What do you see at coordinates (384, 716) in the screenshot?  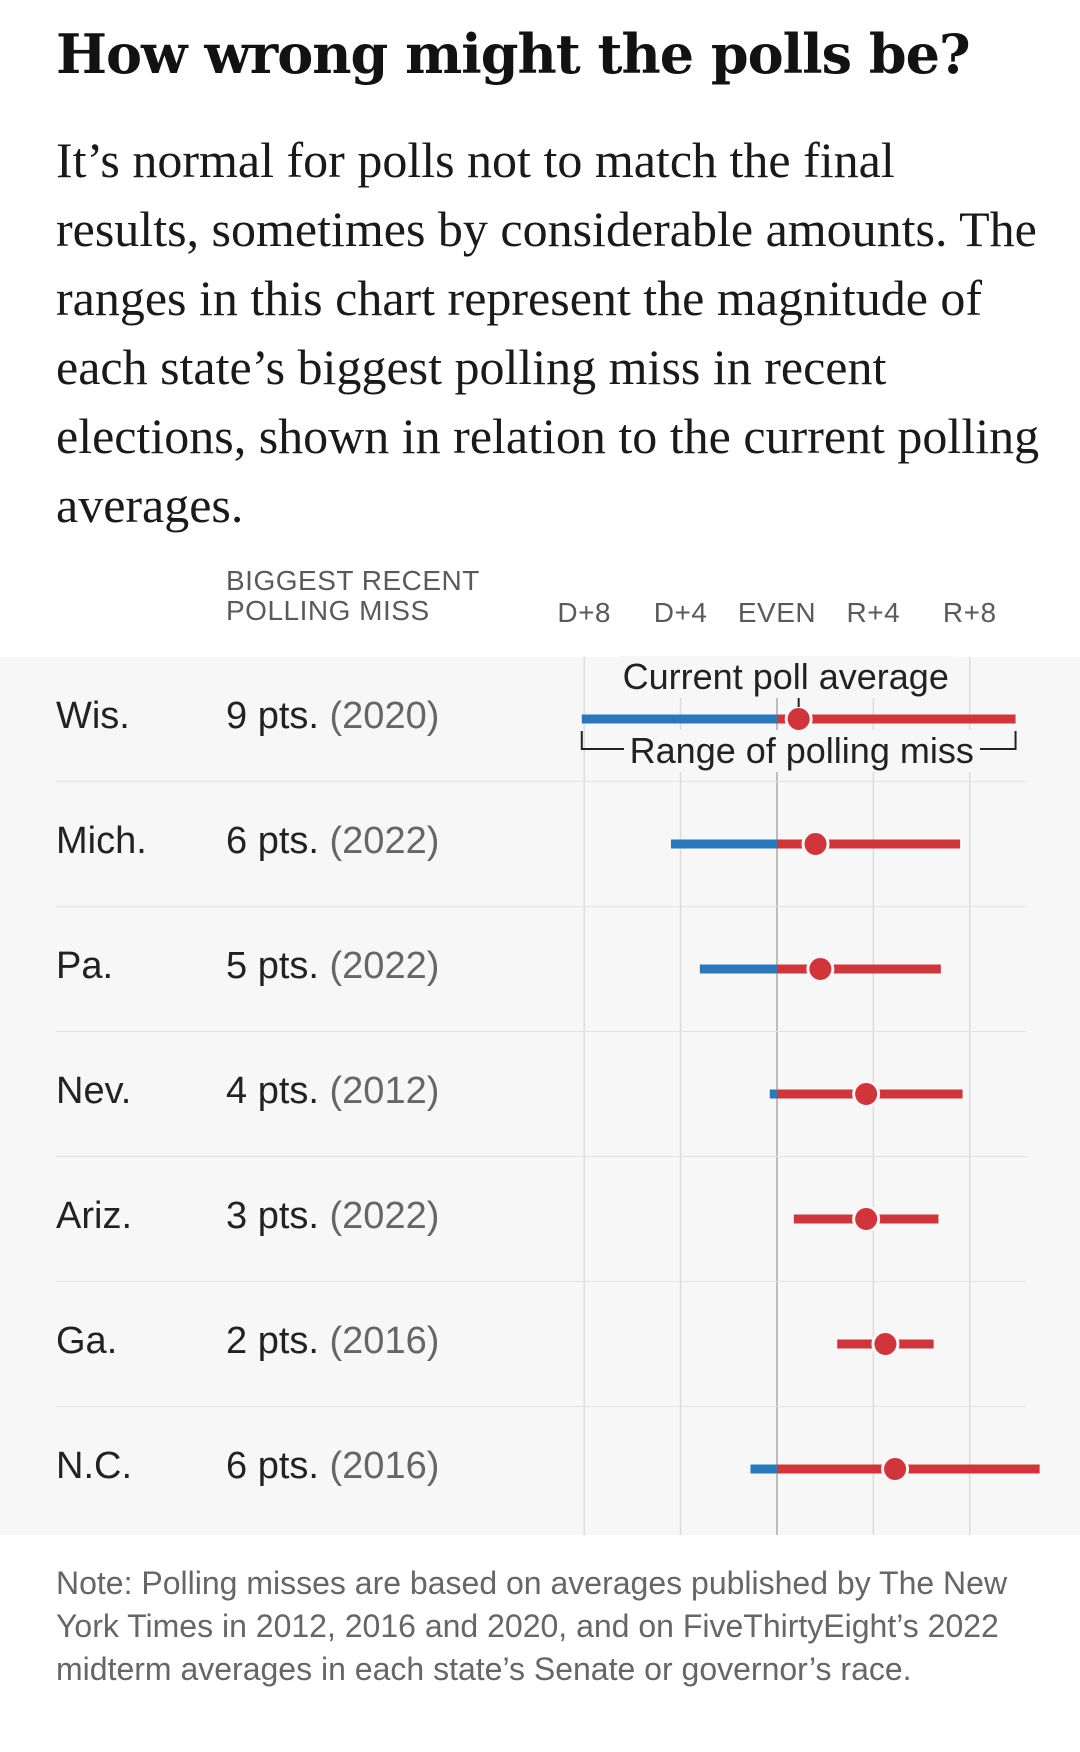 I see `miss-year: (2020)` at bounding box center [384, 716].